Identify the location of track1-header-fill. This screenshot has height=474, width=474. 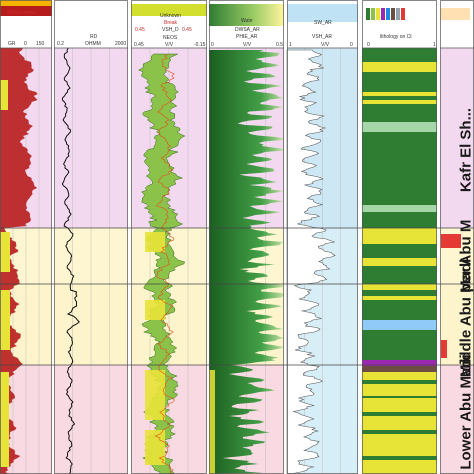
(26, 11).